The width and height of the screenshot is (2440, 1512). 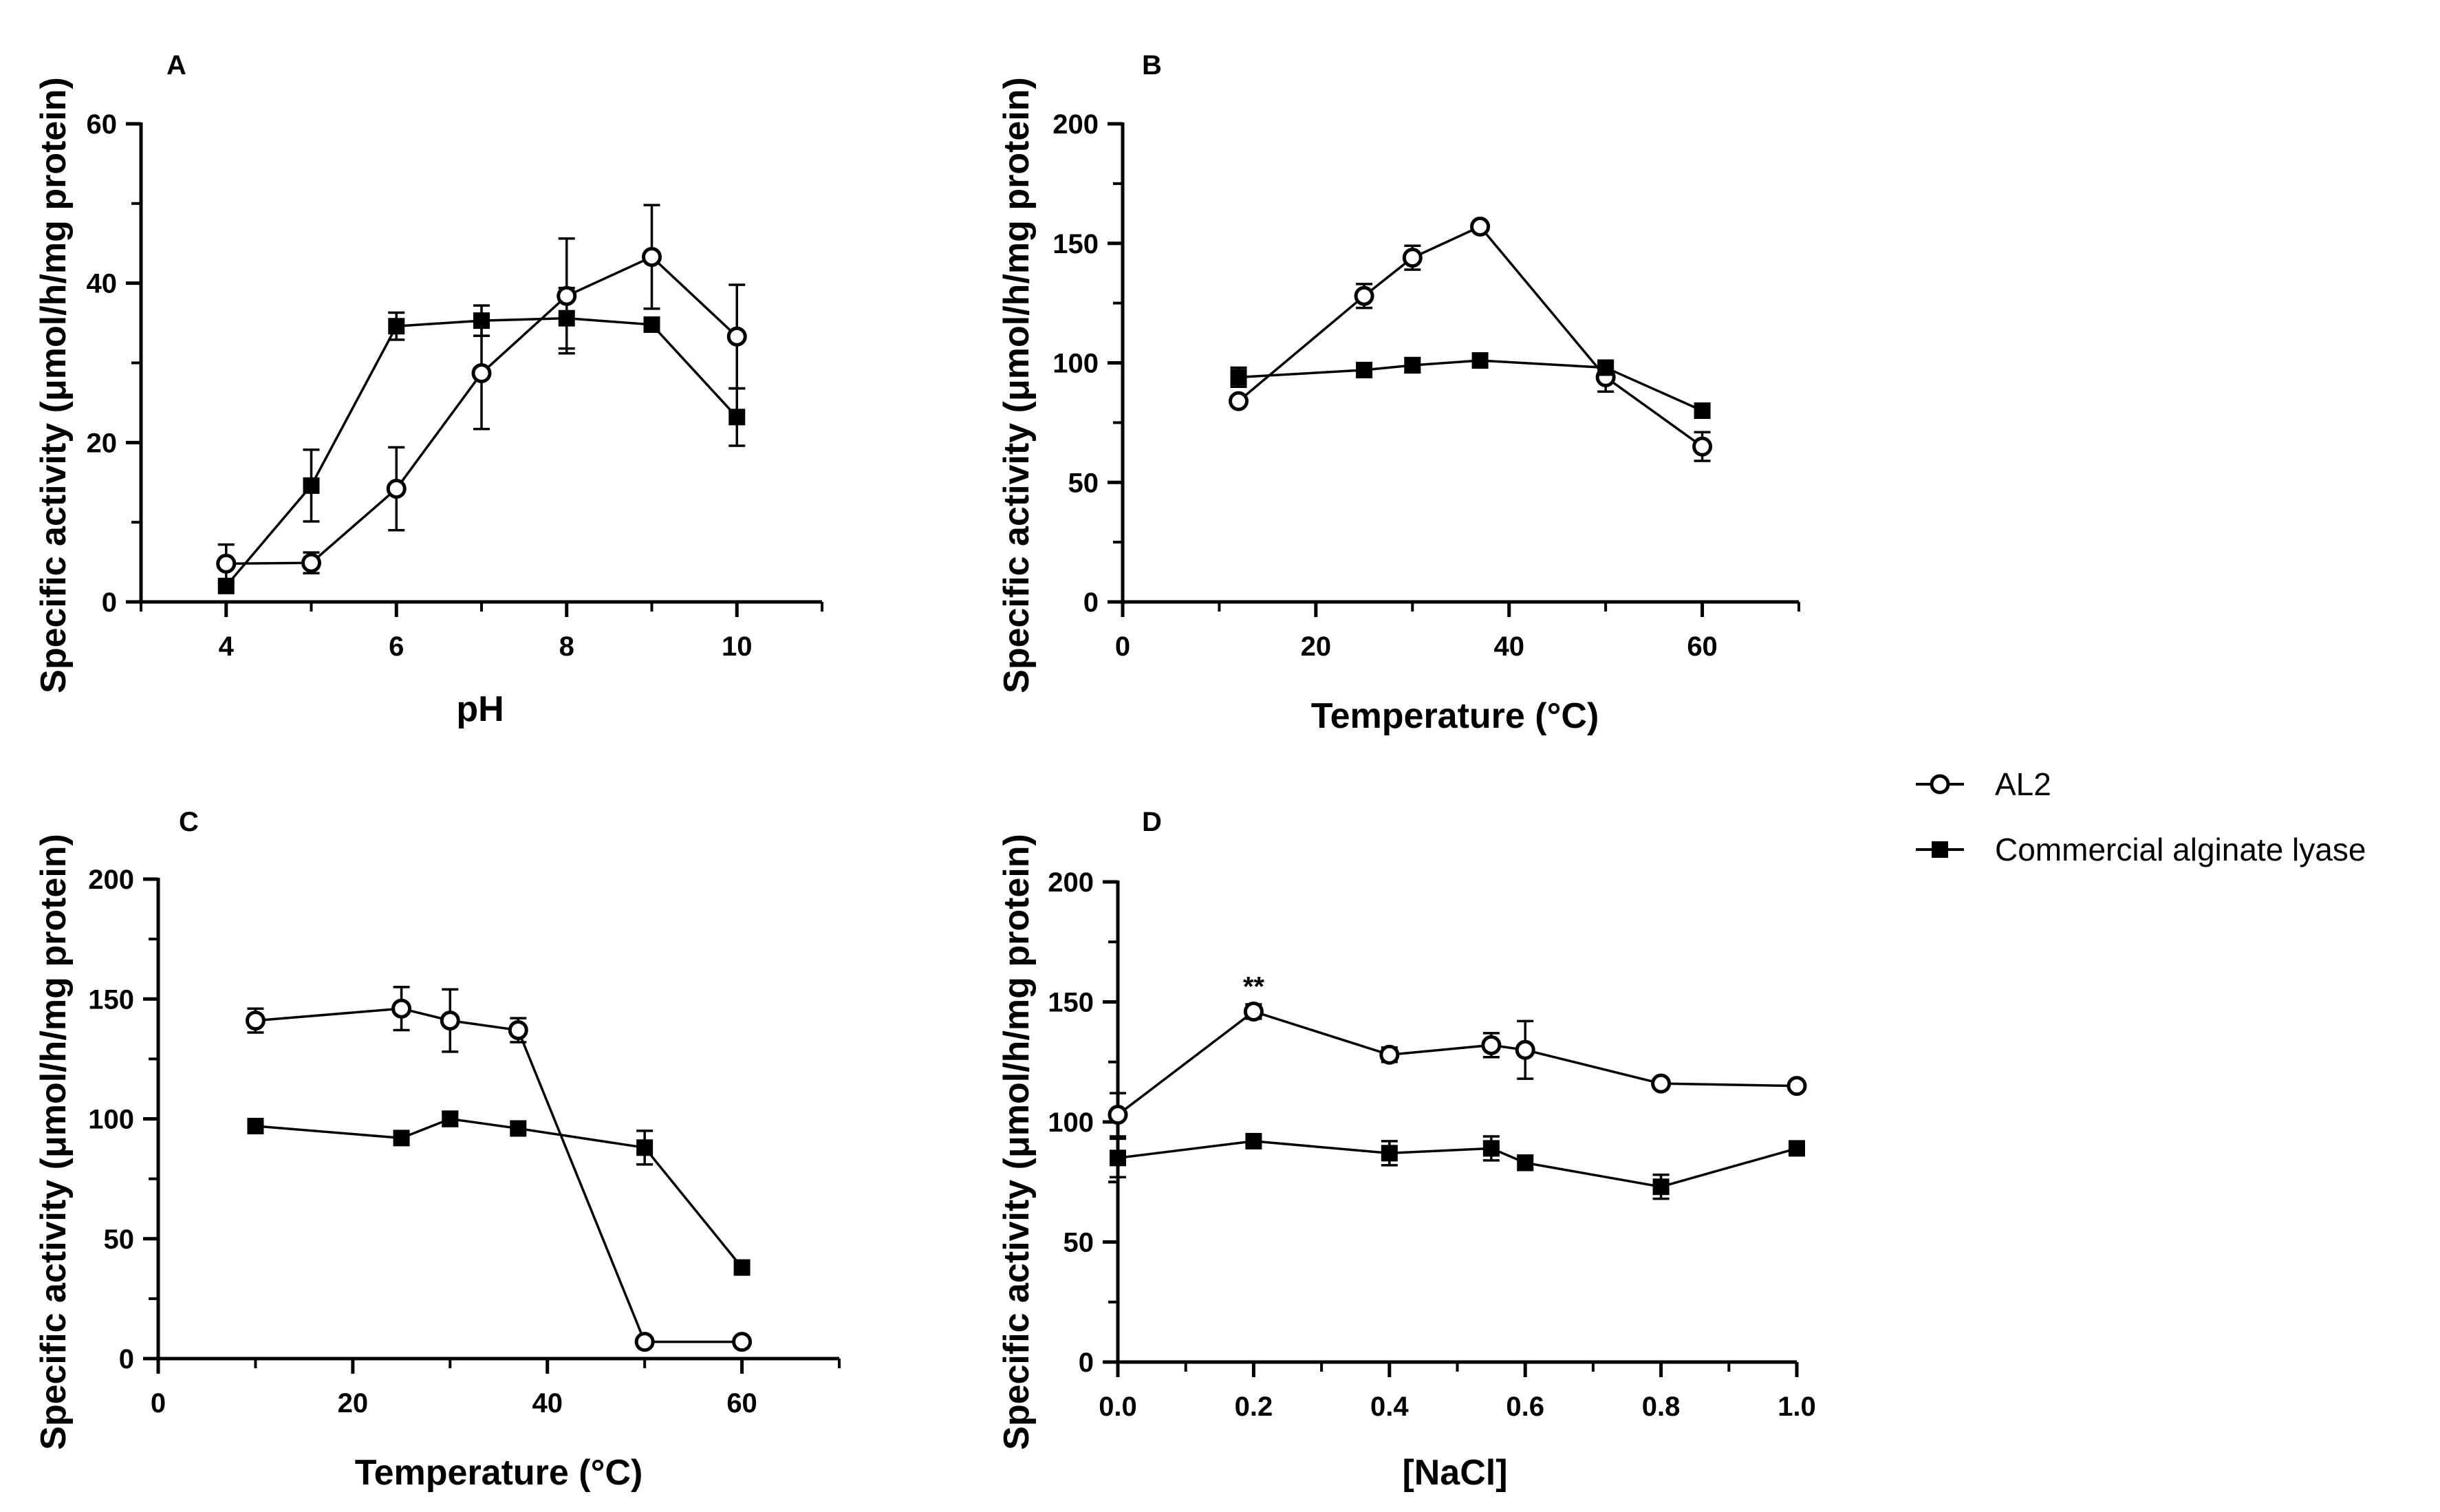 I want to click on panel-c-x-tick-label: 60, so click(x=741, y=1403).